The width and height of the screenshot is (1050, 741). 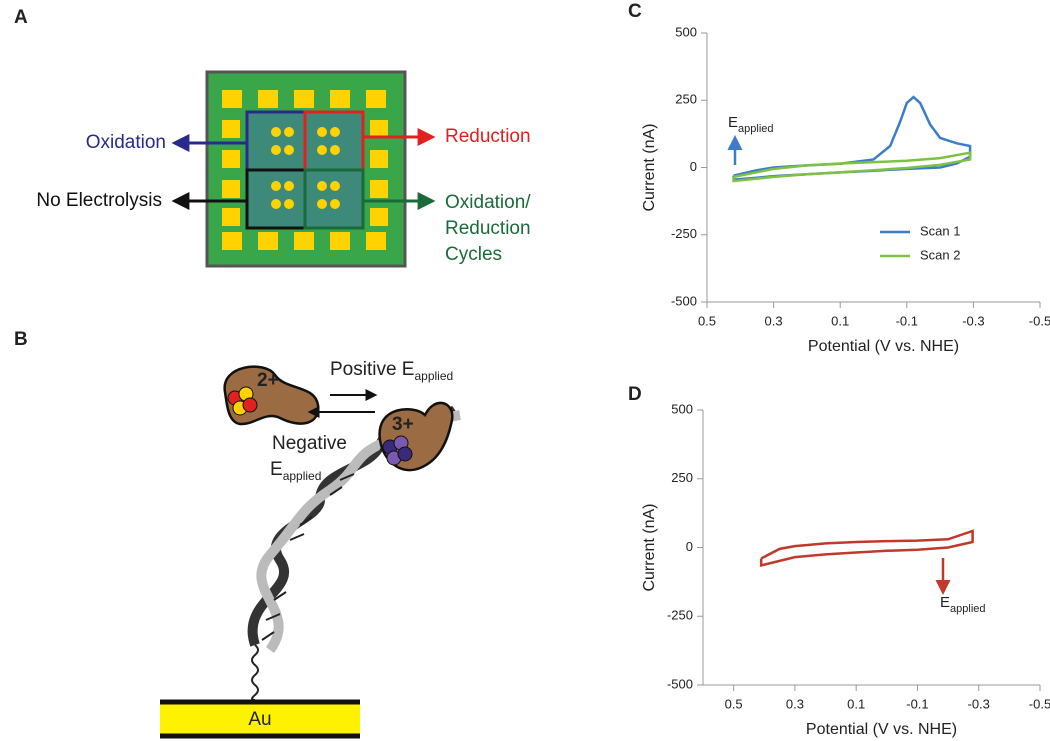 What do you see at coordinates (268, 380) in the screenshot?
I see `label: 2+` at bounding box center [268, 380].